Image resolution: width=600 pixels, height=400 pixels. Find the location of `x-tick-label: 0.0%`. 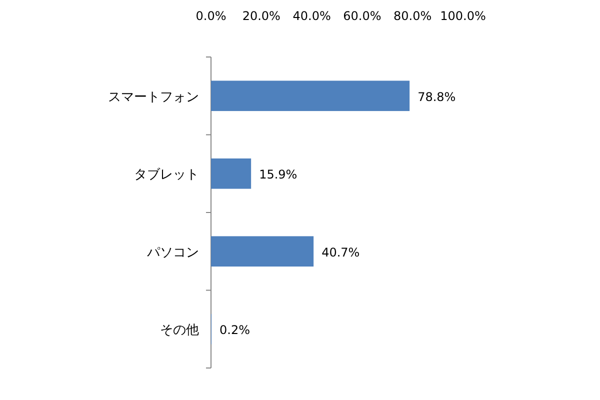

x-tick-label: 0.0% is located at coordinates (211, 16).